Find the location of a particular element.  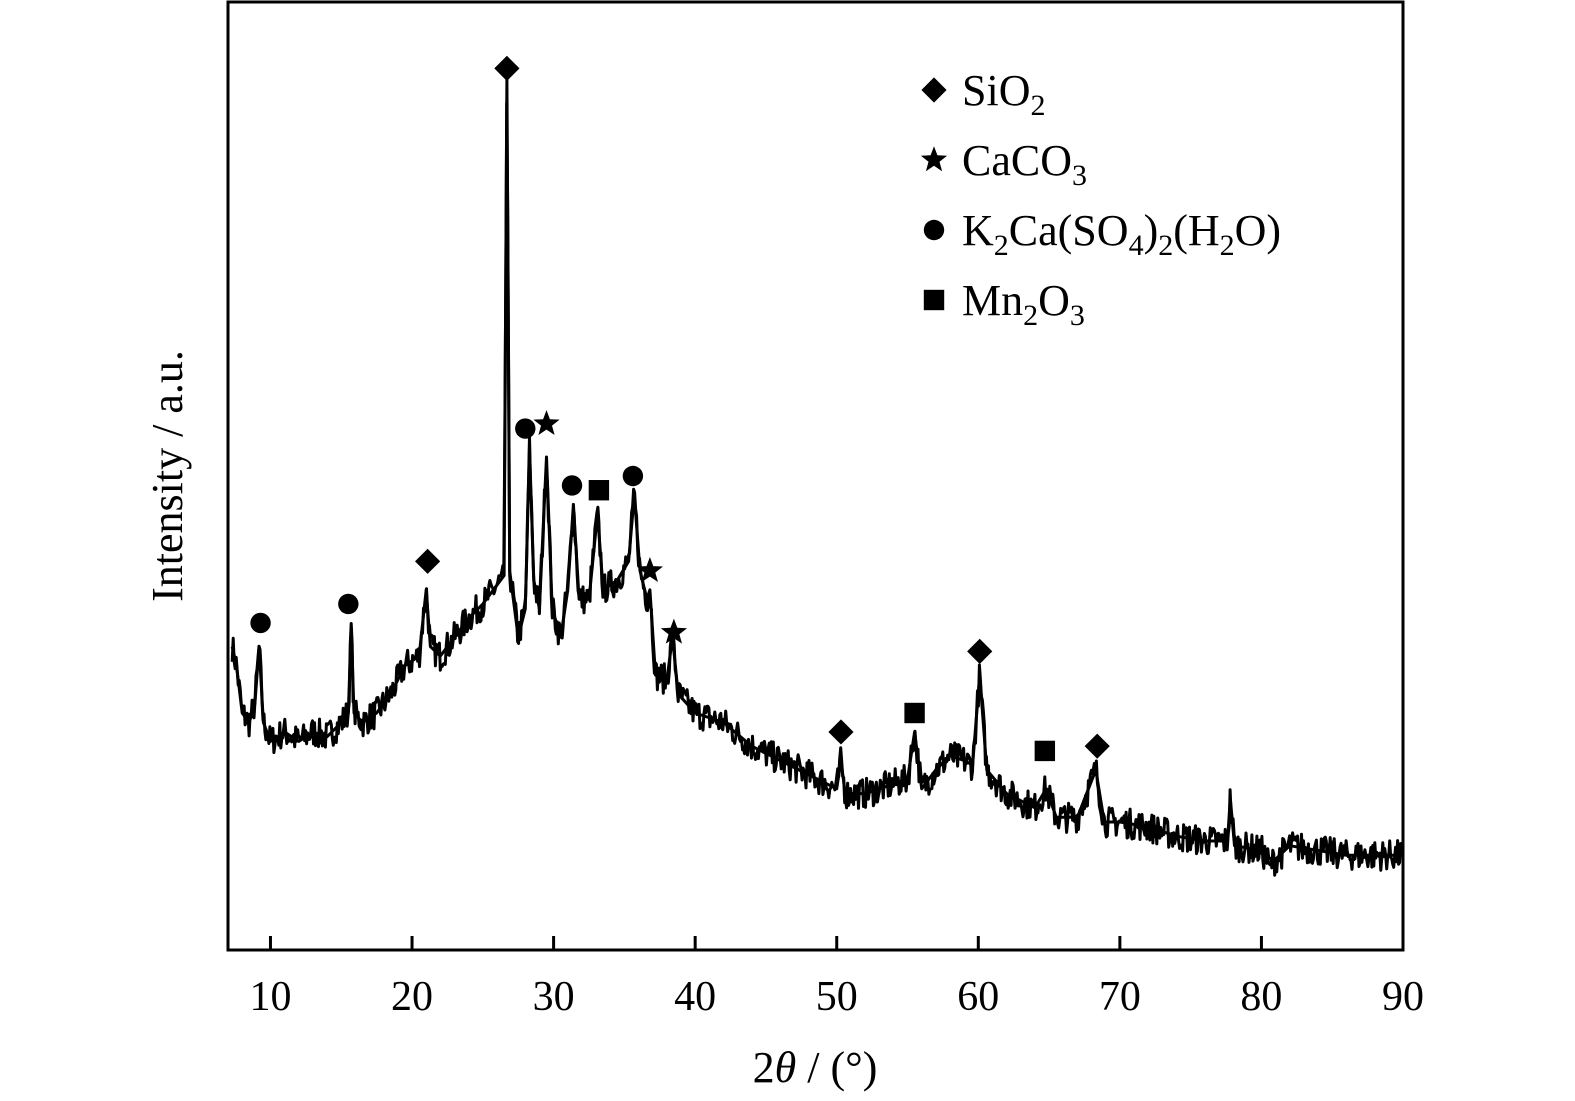

legend-label: SiO2 is located at coordinates (1003, 94).